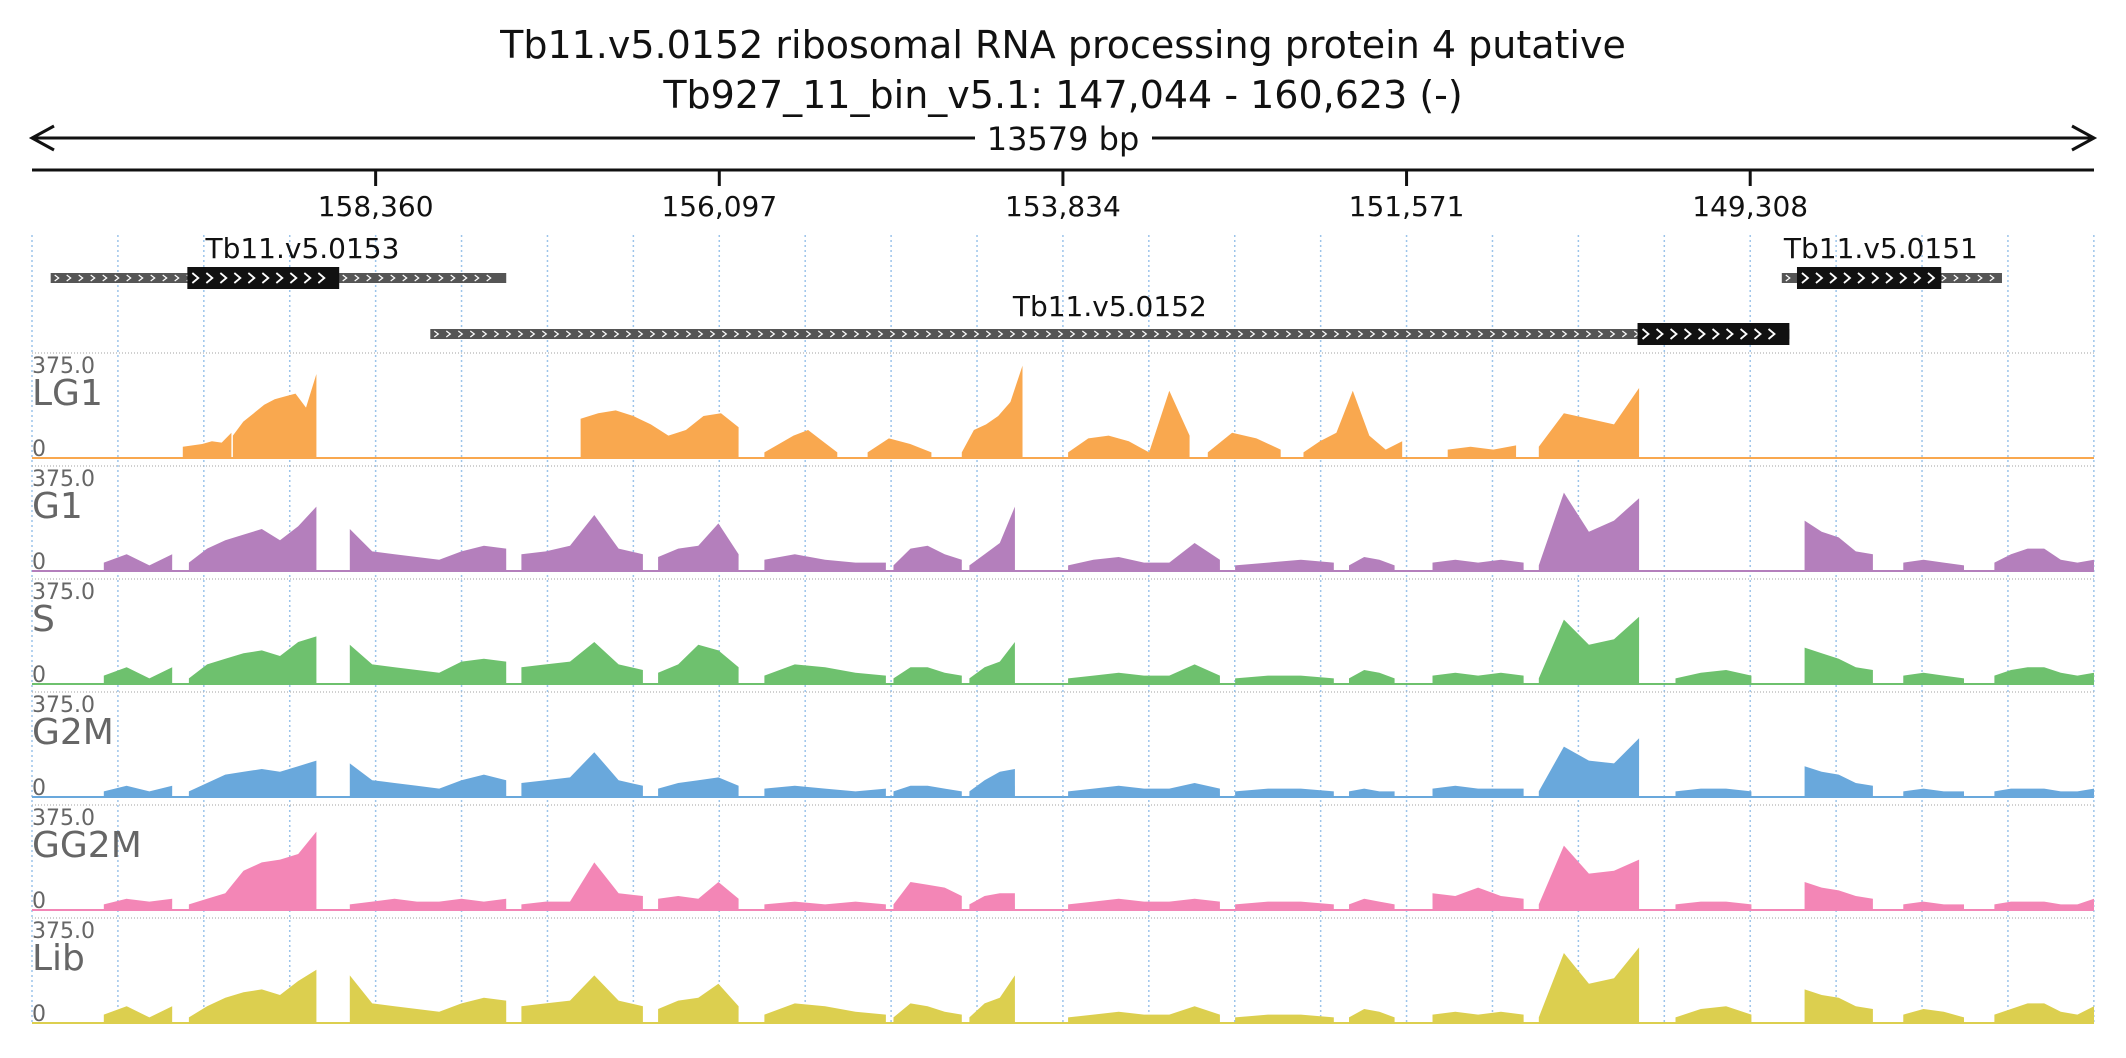 This screenshot has height=1058, width=2126. Describe the element at coordinates (1063, 139) in the screenshot. I see `span-label: 13579 bp` at that location.